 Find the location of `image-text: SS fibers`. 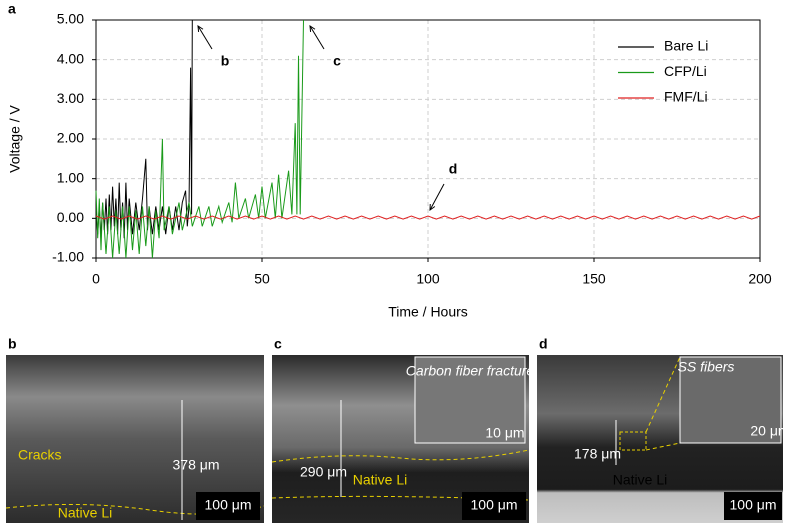

image-text: SS fibers is located at coordinates (706, 367).